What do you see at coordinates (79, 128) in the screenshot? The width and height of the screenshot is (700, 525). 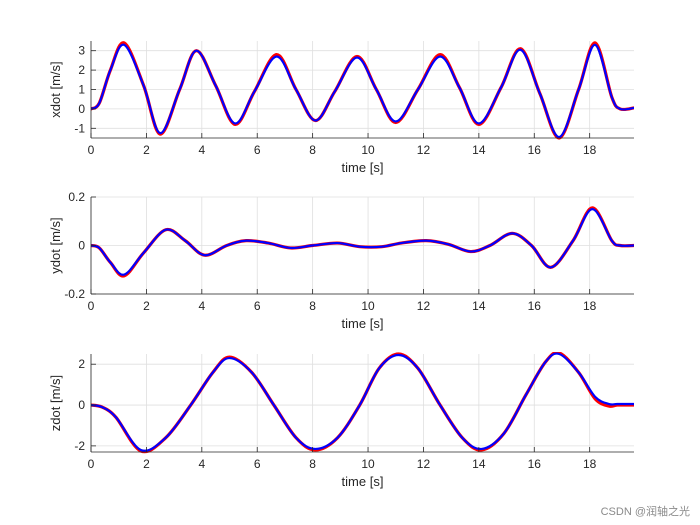 I see `y-tick-label: -1` at bounding box center [79, 128].